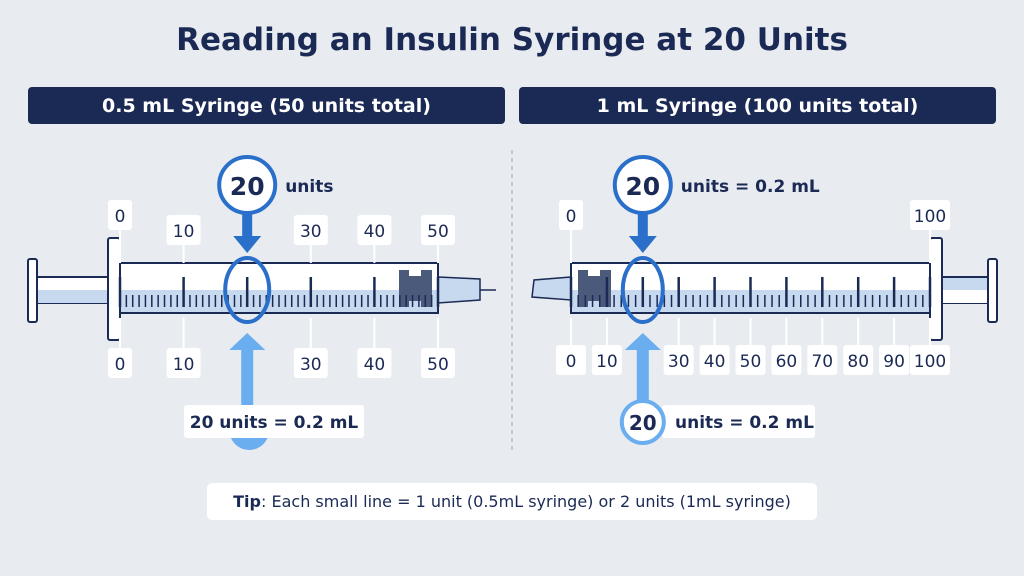  What do you see at coordinates (512, 40) in the screenshot?
I see `page-title: Reading an Insulin Syringe at 20 Units` at bounding box center [512, 40].